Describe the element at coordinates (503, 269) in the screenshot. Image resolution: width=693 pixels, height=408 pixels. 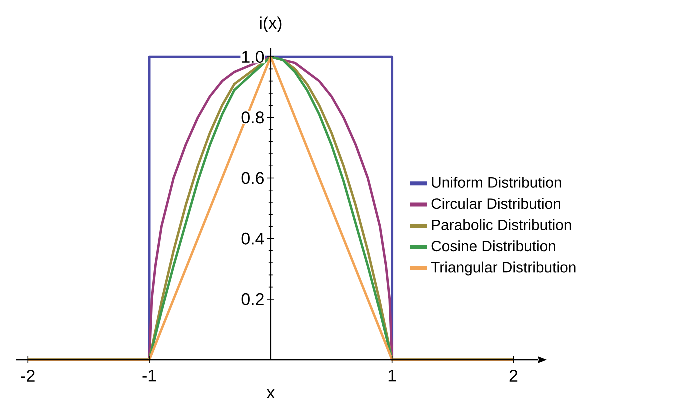
I see `legend-label: Triangular Distribution` at that location.